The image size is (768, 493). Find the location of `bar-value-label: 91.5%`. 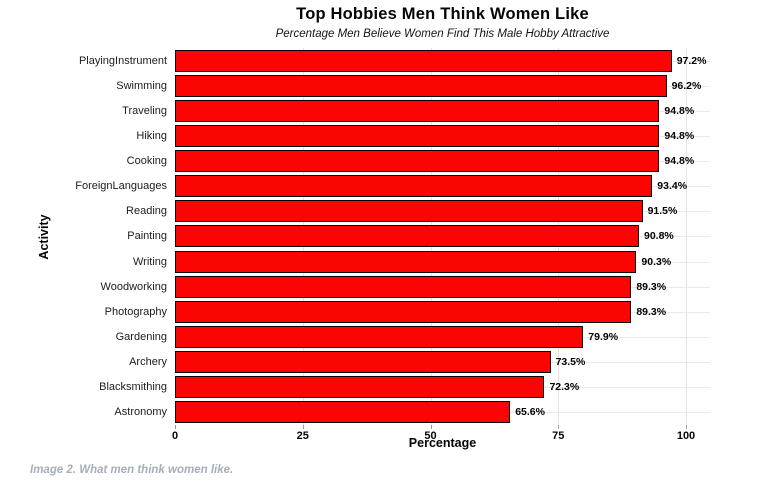

bar-value-label: 91.5% is located at coordinates (662, 211).